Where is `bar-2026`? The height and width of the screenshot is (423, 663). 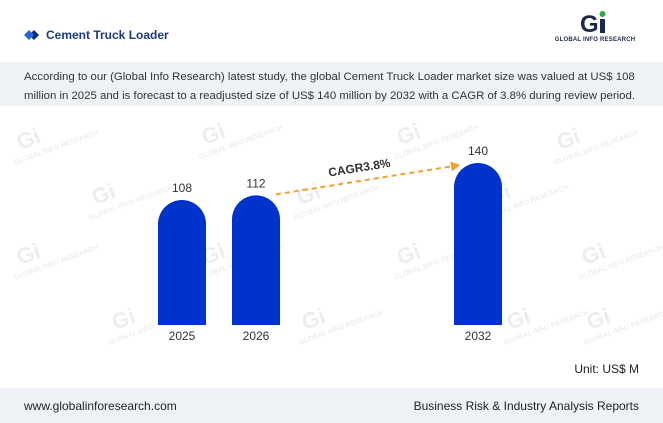 bar-2026 is located at coordinates (256, 260).